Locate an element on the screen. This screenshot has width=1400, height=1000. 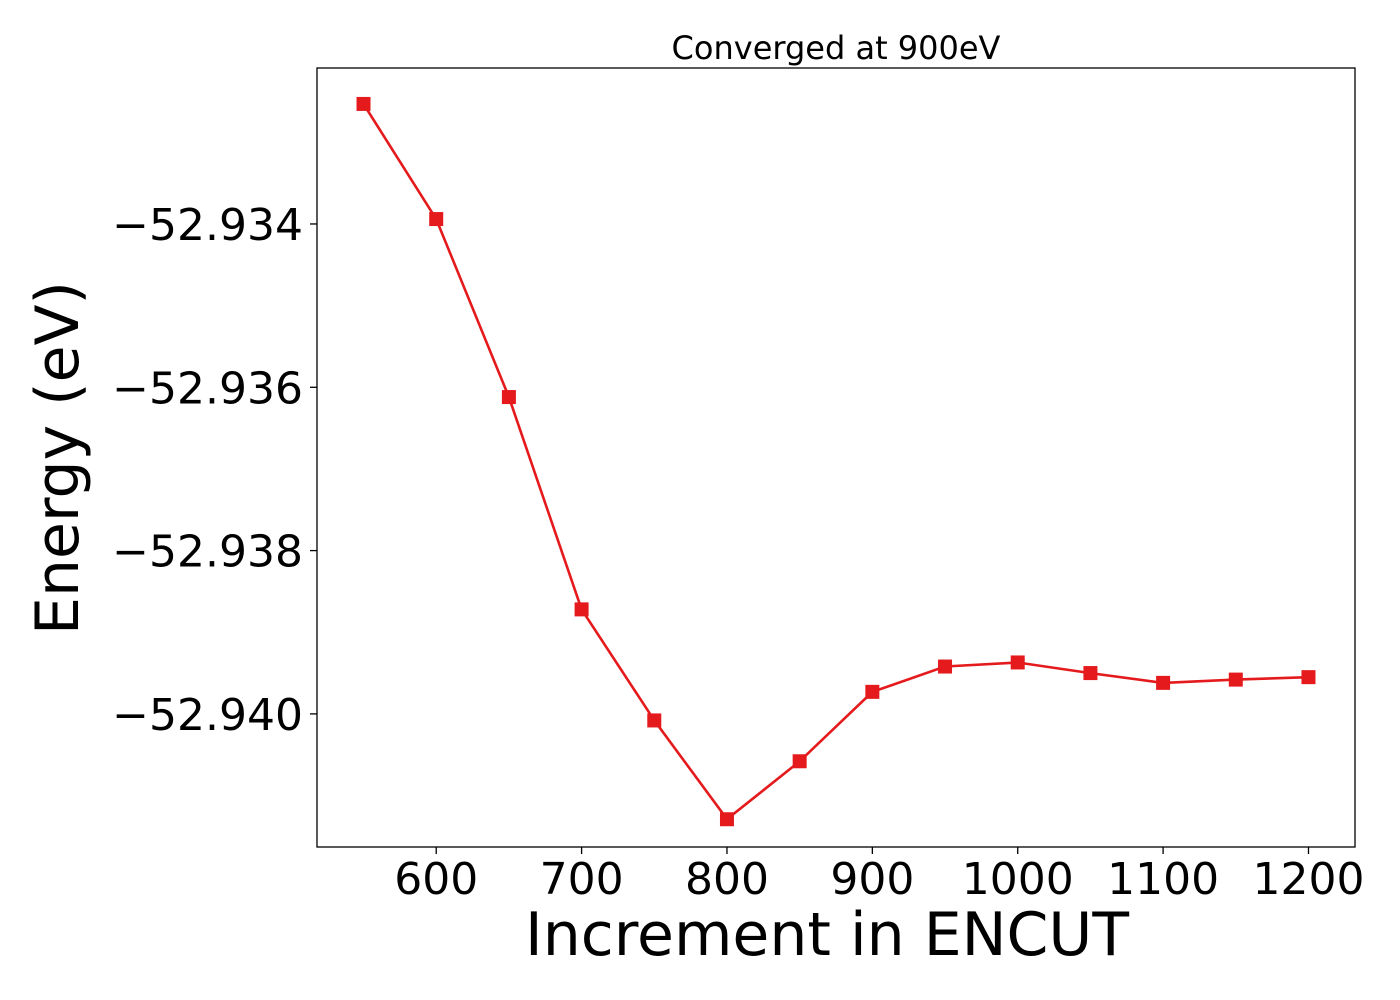
x-tick-label: 1100 is located at coordinates (1163, 879).